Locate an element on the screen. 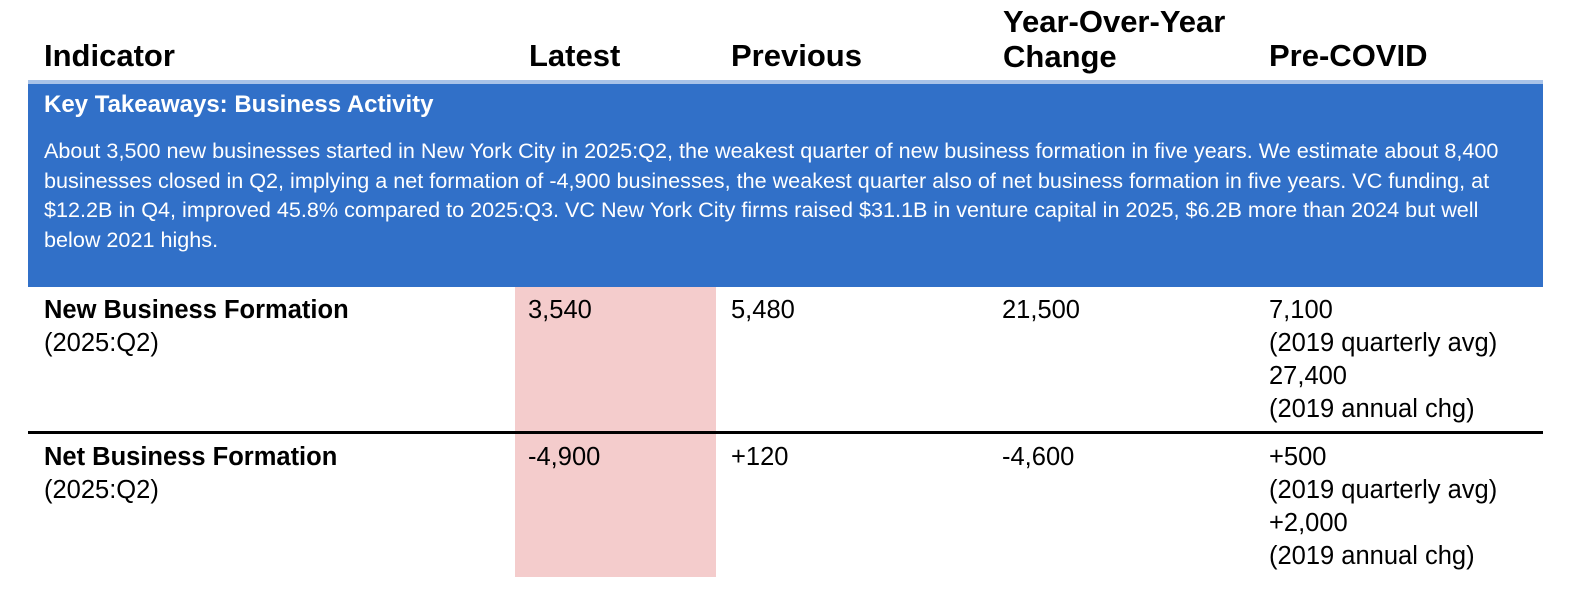 This screenshot has height=610, width=1582. column-header: Indicator is located at coordinates (109, 55).